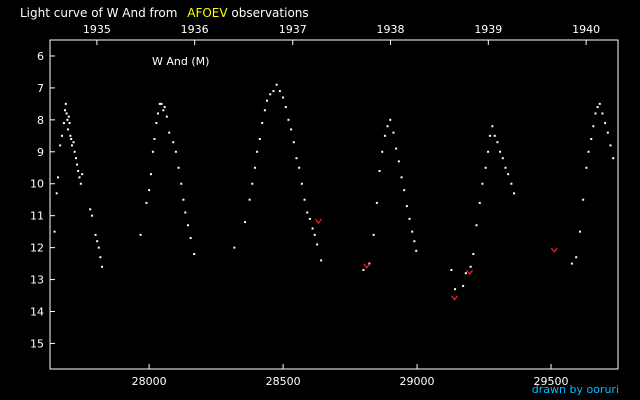  Describe the element at coordinates (283, 381) in the screenshot. I see `x-tick-label-28500: 28500` at that location.